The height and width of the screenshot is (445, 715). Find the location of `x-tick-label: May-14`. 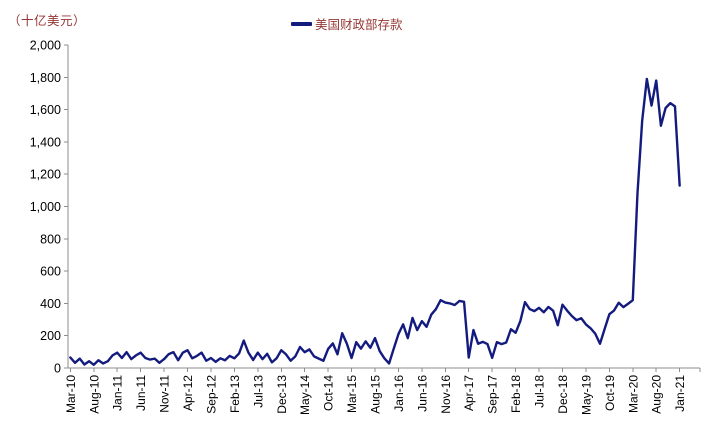

x-tick-label: May-14 is located at coordinates (305, 395).